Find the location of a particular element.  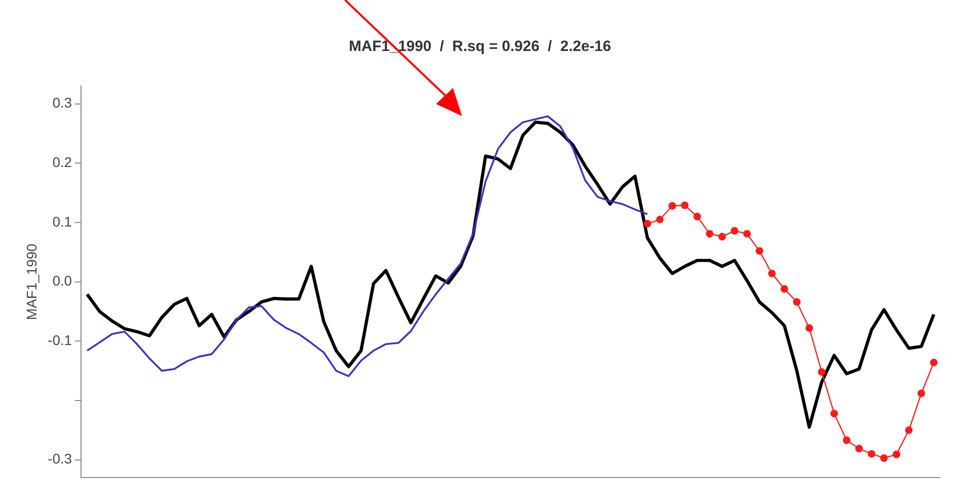

y-tick-label: -0.3 is located at coordinates (60, 458).